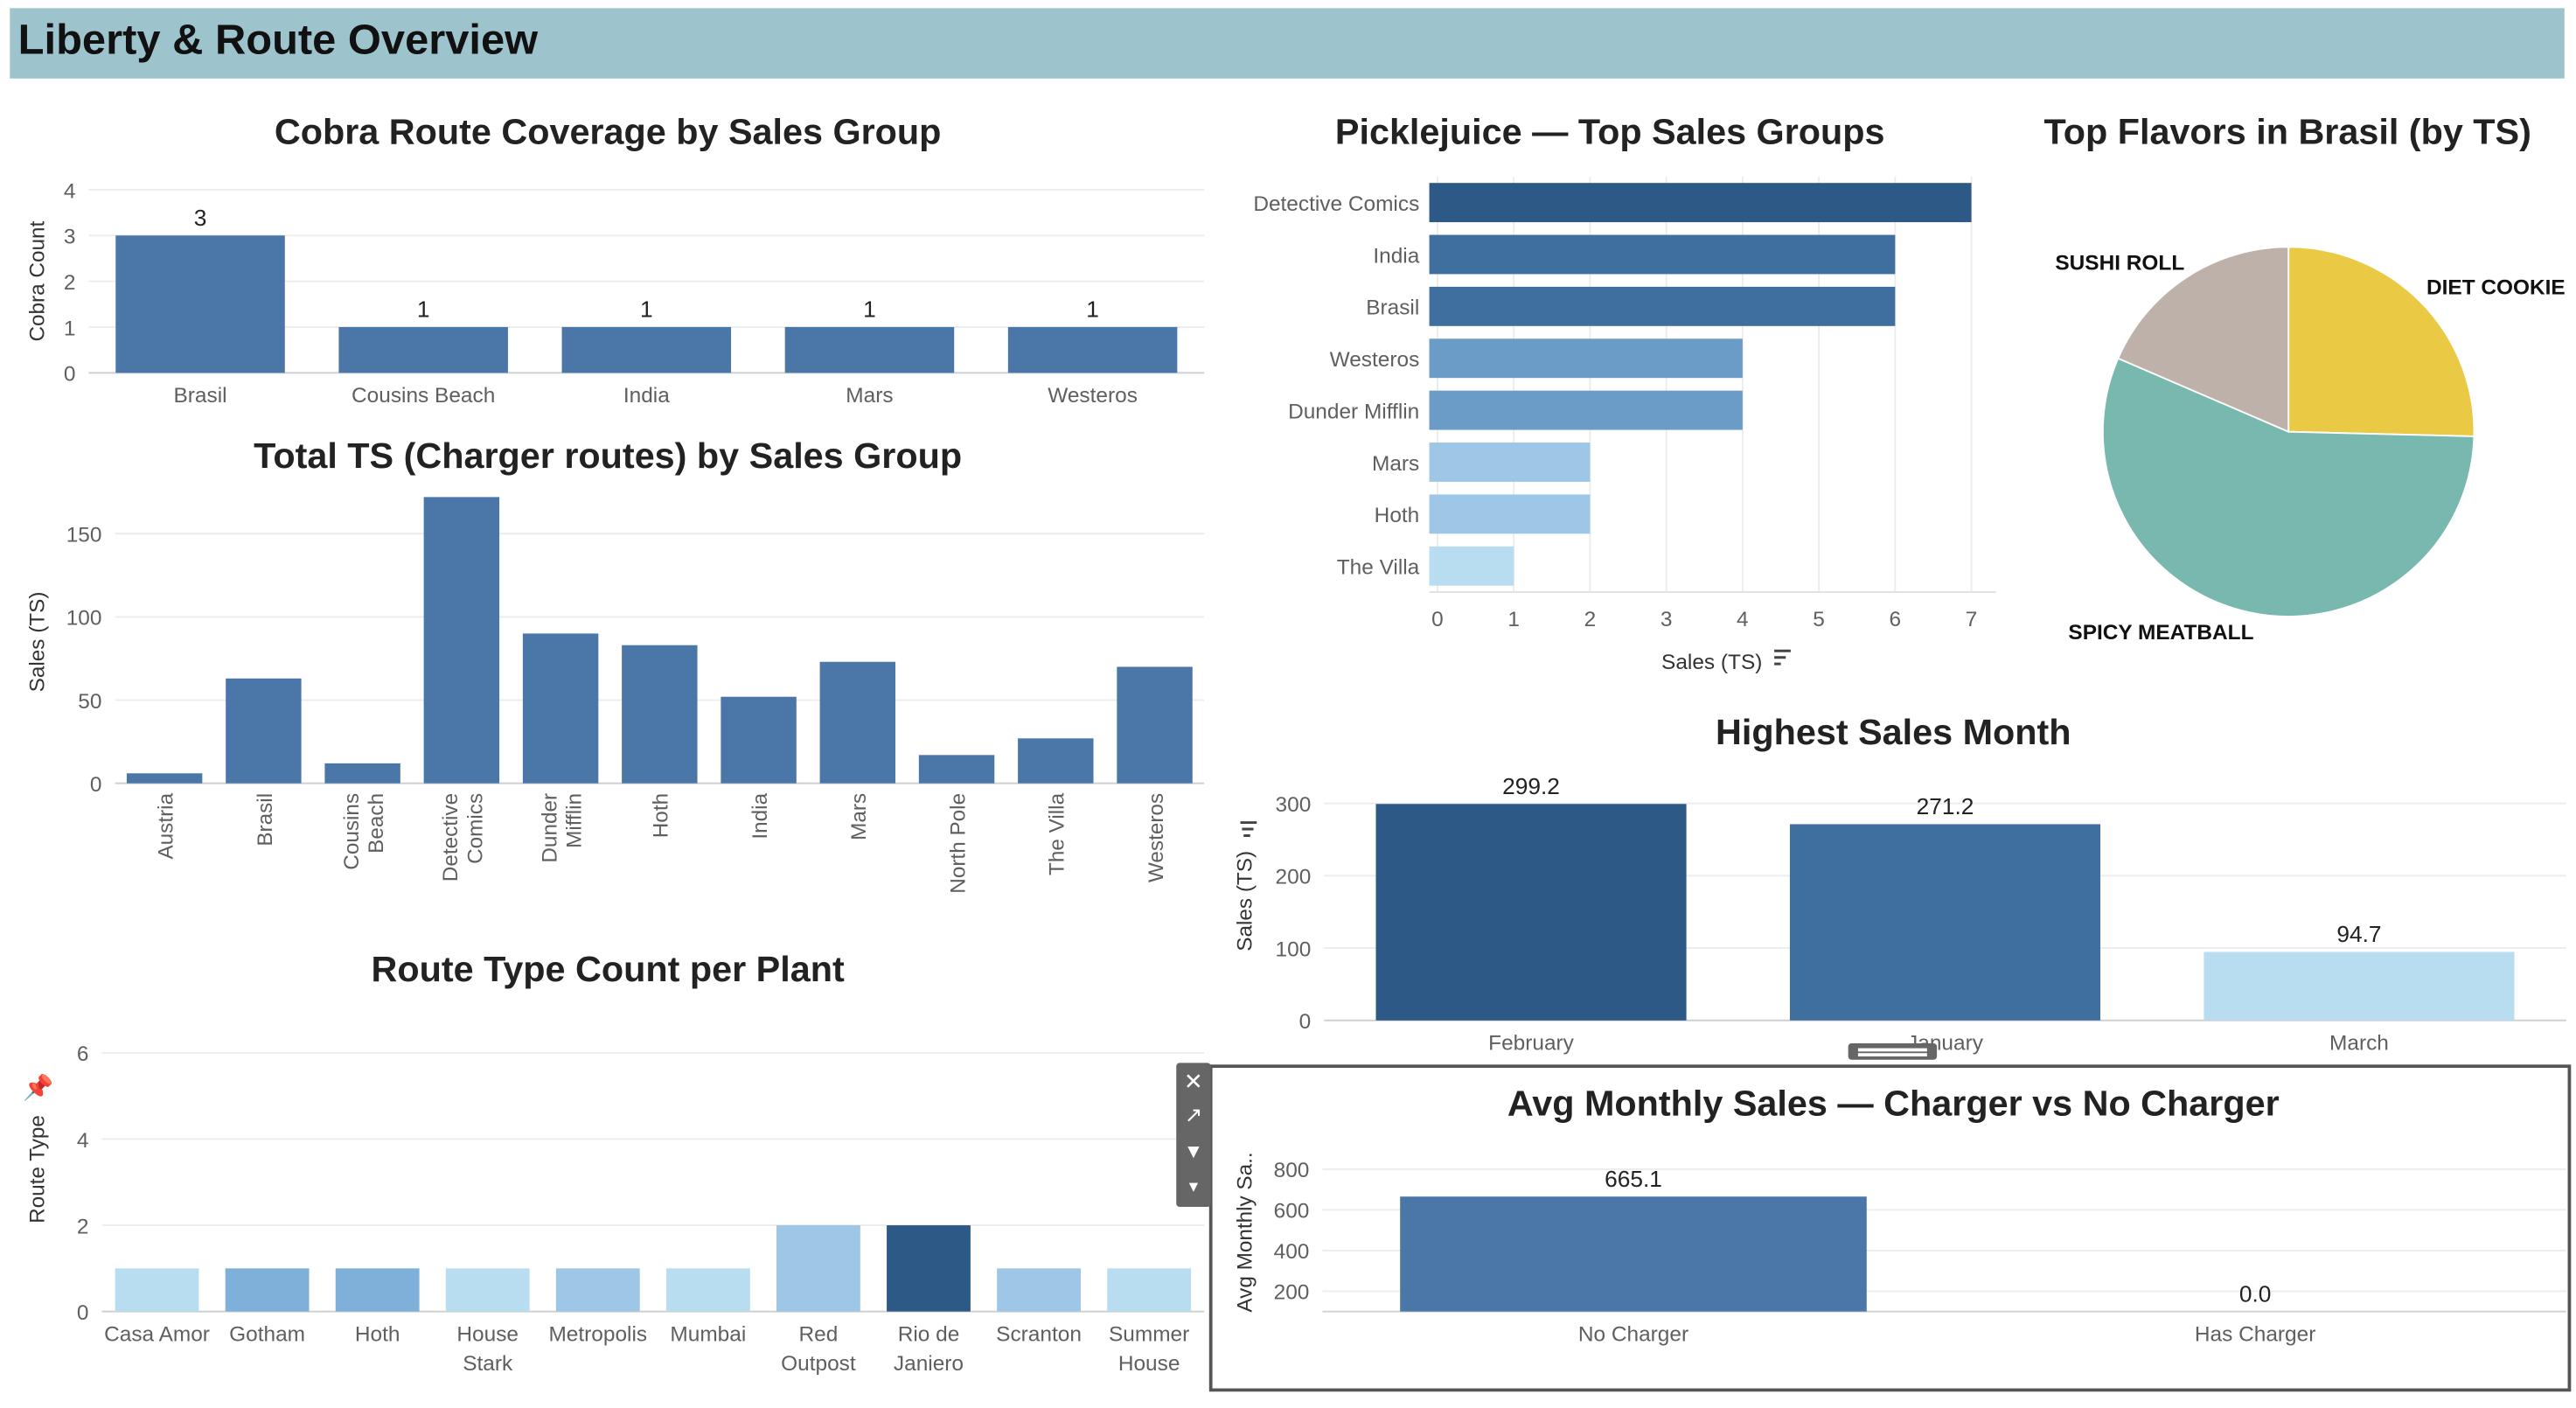 The image size is (2576, 1408). I want to click on y-tick-label: Westeros, so click(1375, 360).